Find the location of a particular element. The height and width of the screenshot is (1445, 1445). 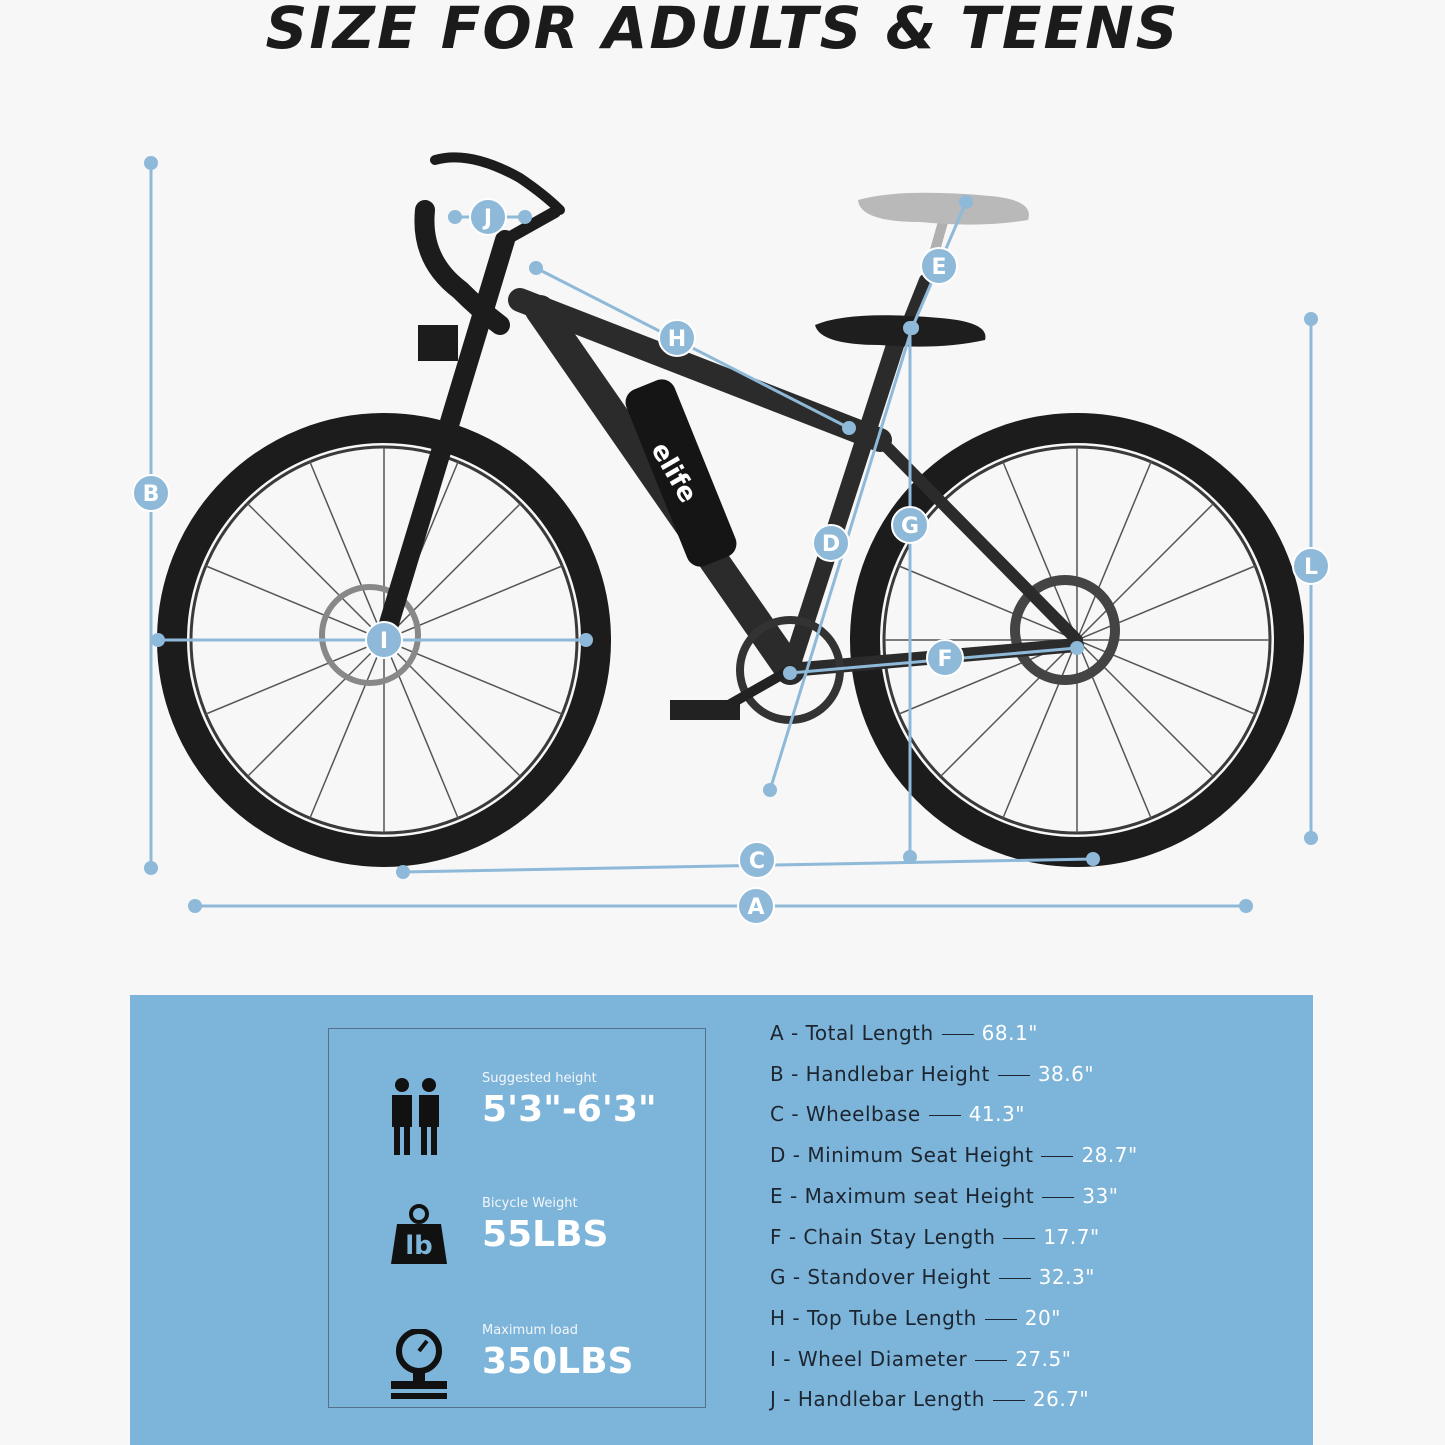

spec-row: E - Maximum seat Height 33" is located at coordinates (944, 1196).